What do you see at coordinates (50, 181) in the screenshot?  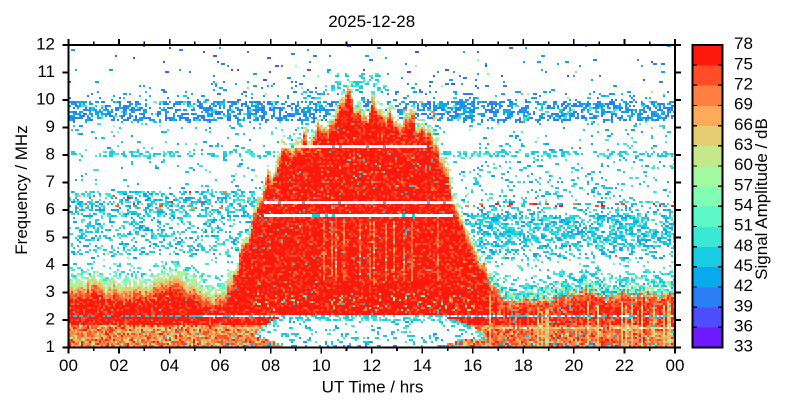 I see `svg-text: 7` at bounding box center [50, 181].